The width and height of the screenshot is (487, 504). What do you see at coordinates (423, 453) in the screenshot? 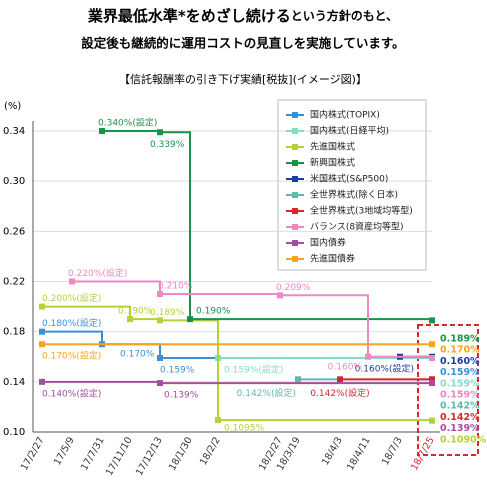
I see `x-tick-label: 18/7/25` at bounding box center [423, 453].